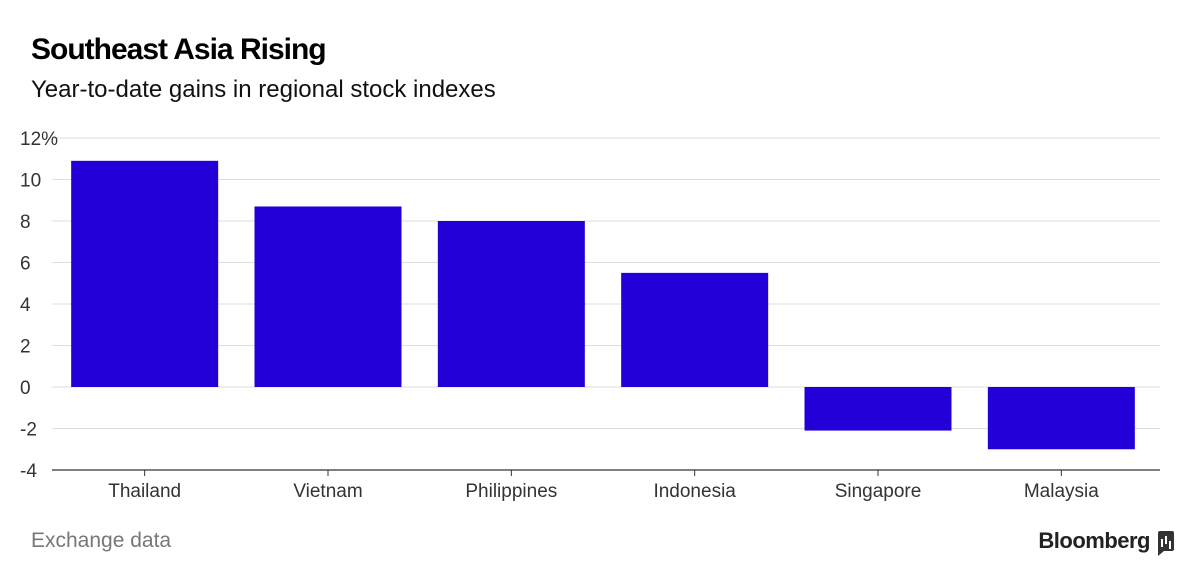  Describe the element at coordinates (39, 305) in the screenshot. I see `y-axis-tick-labels: 12% 10 8 6 4 2 0 -2 -4` at that location.